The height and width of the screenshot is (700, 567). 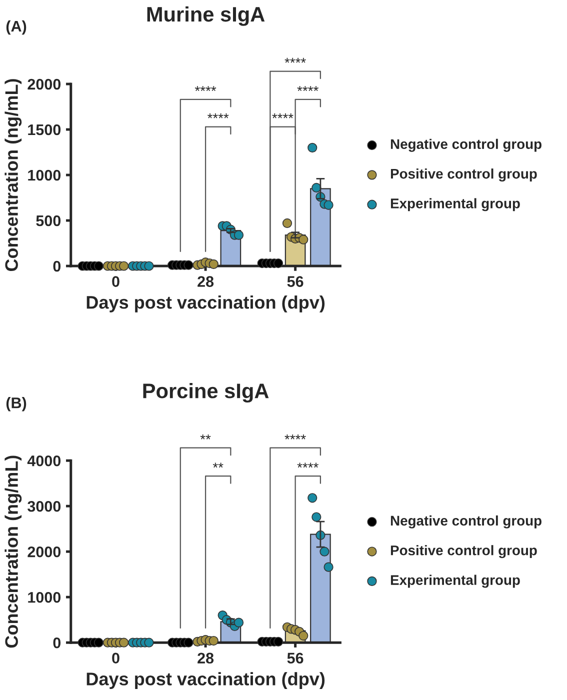 I want to click on chart-title: Murine sIgA, so click(x=206, y=16).